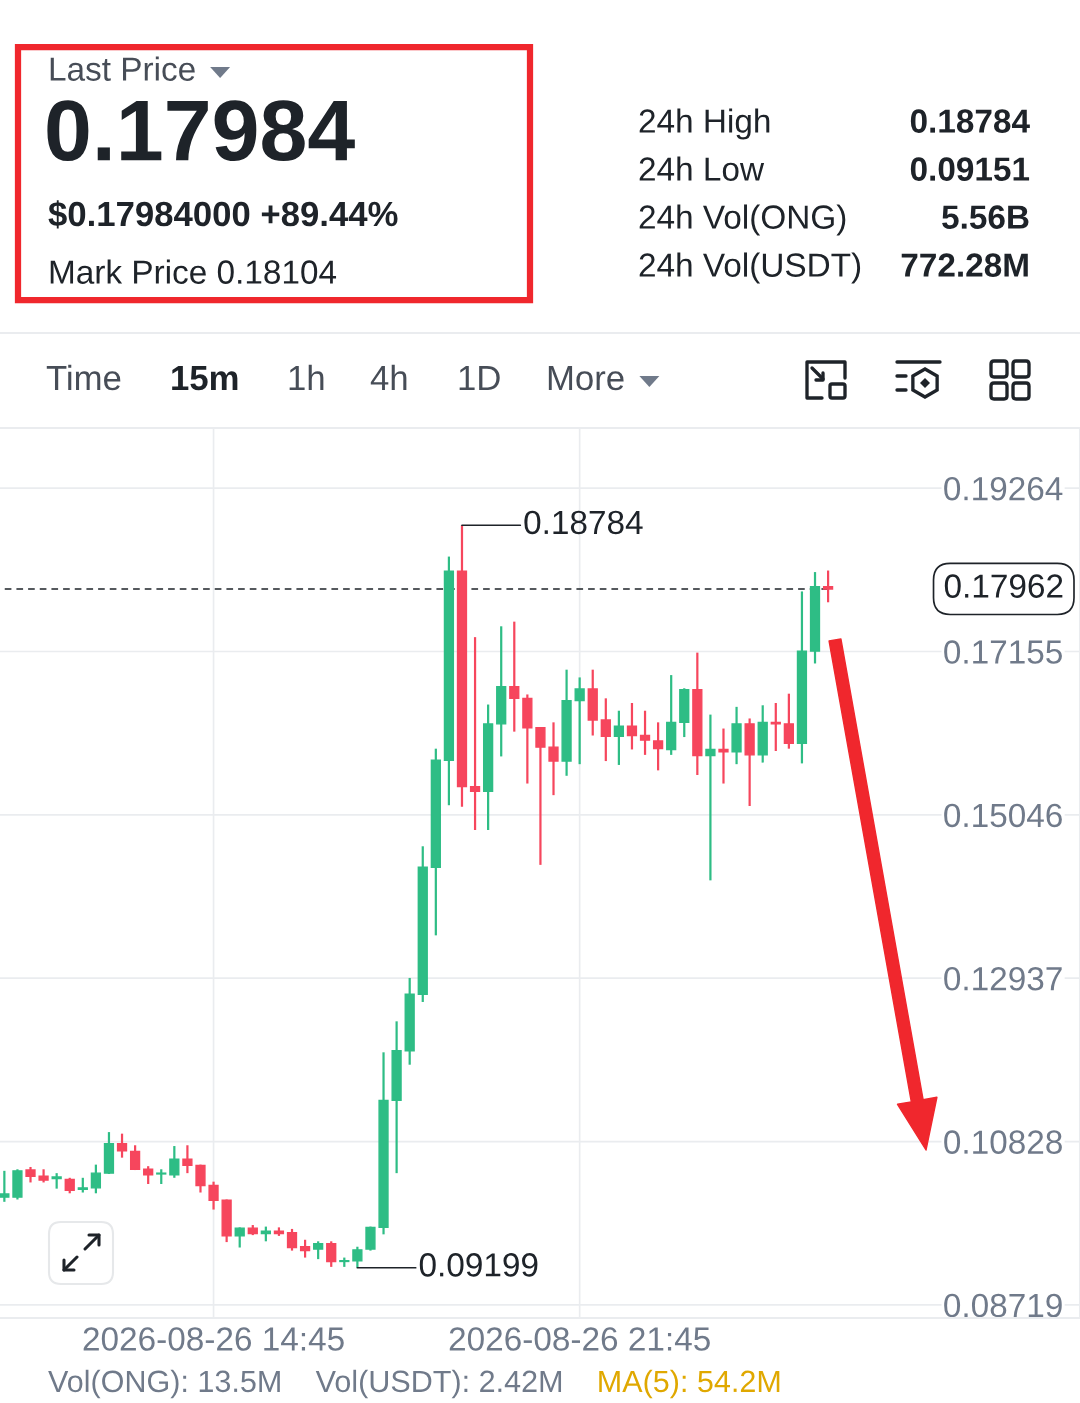 This screenshot has height=1403, width=1080. Describe the element at coordinates (438, 1384) in the screenshot. I see `text: Vol(USDT): 2.42M` at that location.